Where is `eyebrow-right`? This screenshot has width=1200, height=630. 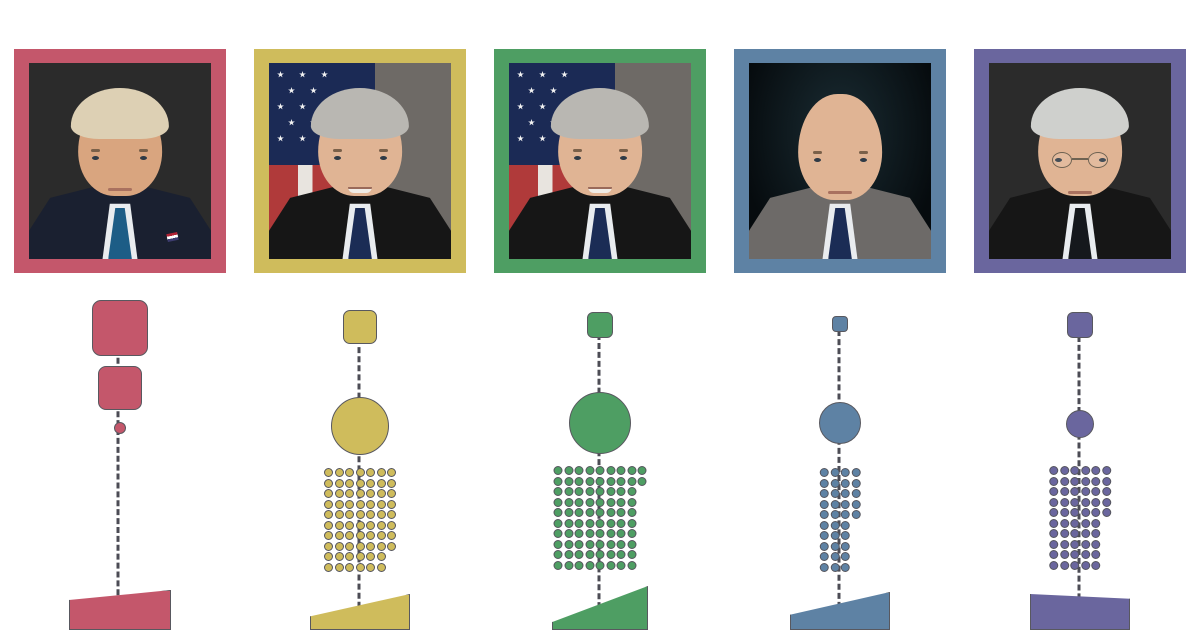 eyebrow-right is located at coordinates (623, 150).